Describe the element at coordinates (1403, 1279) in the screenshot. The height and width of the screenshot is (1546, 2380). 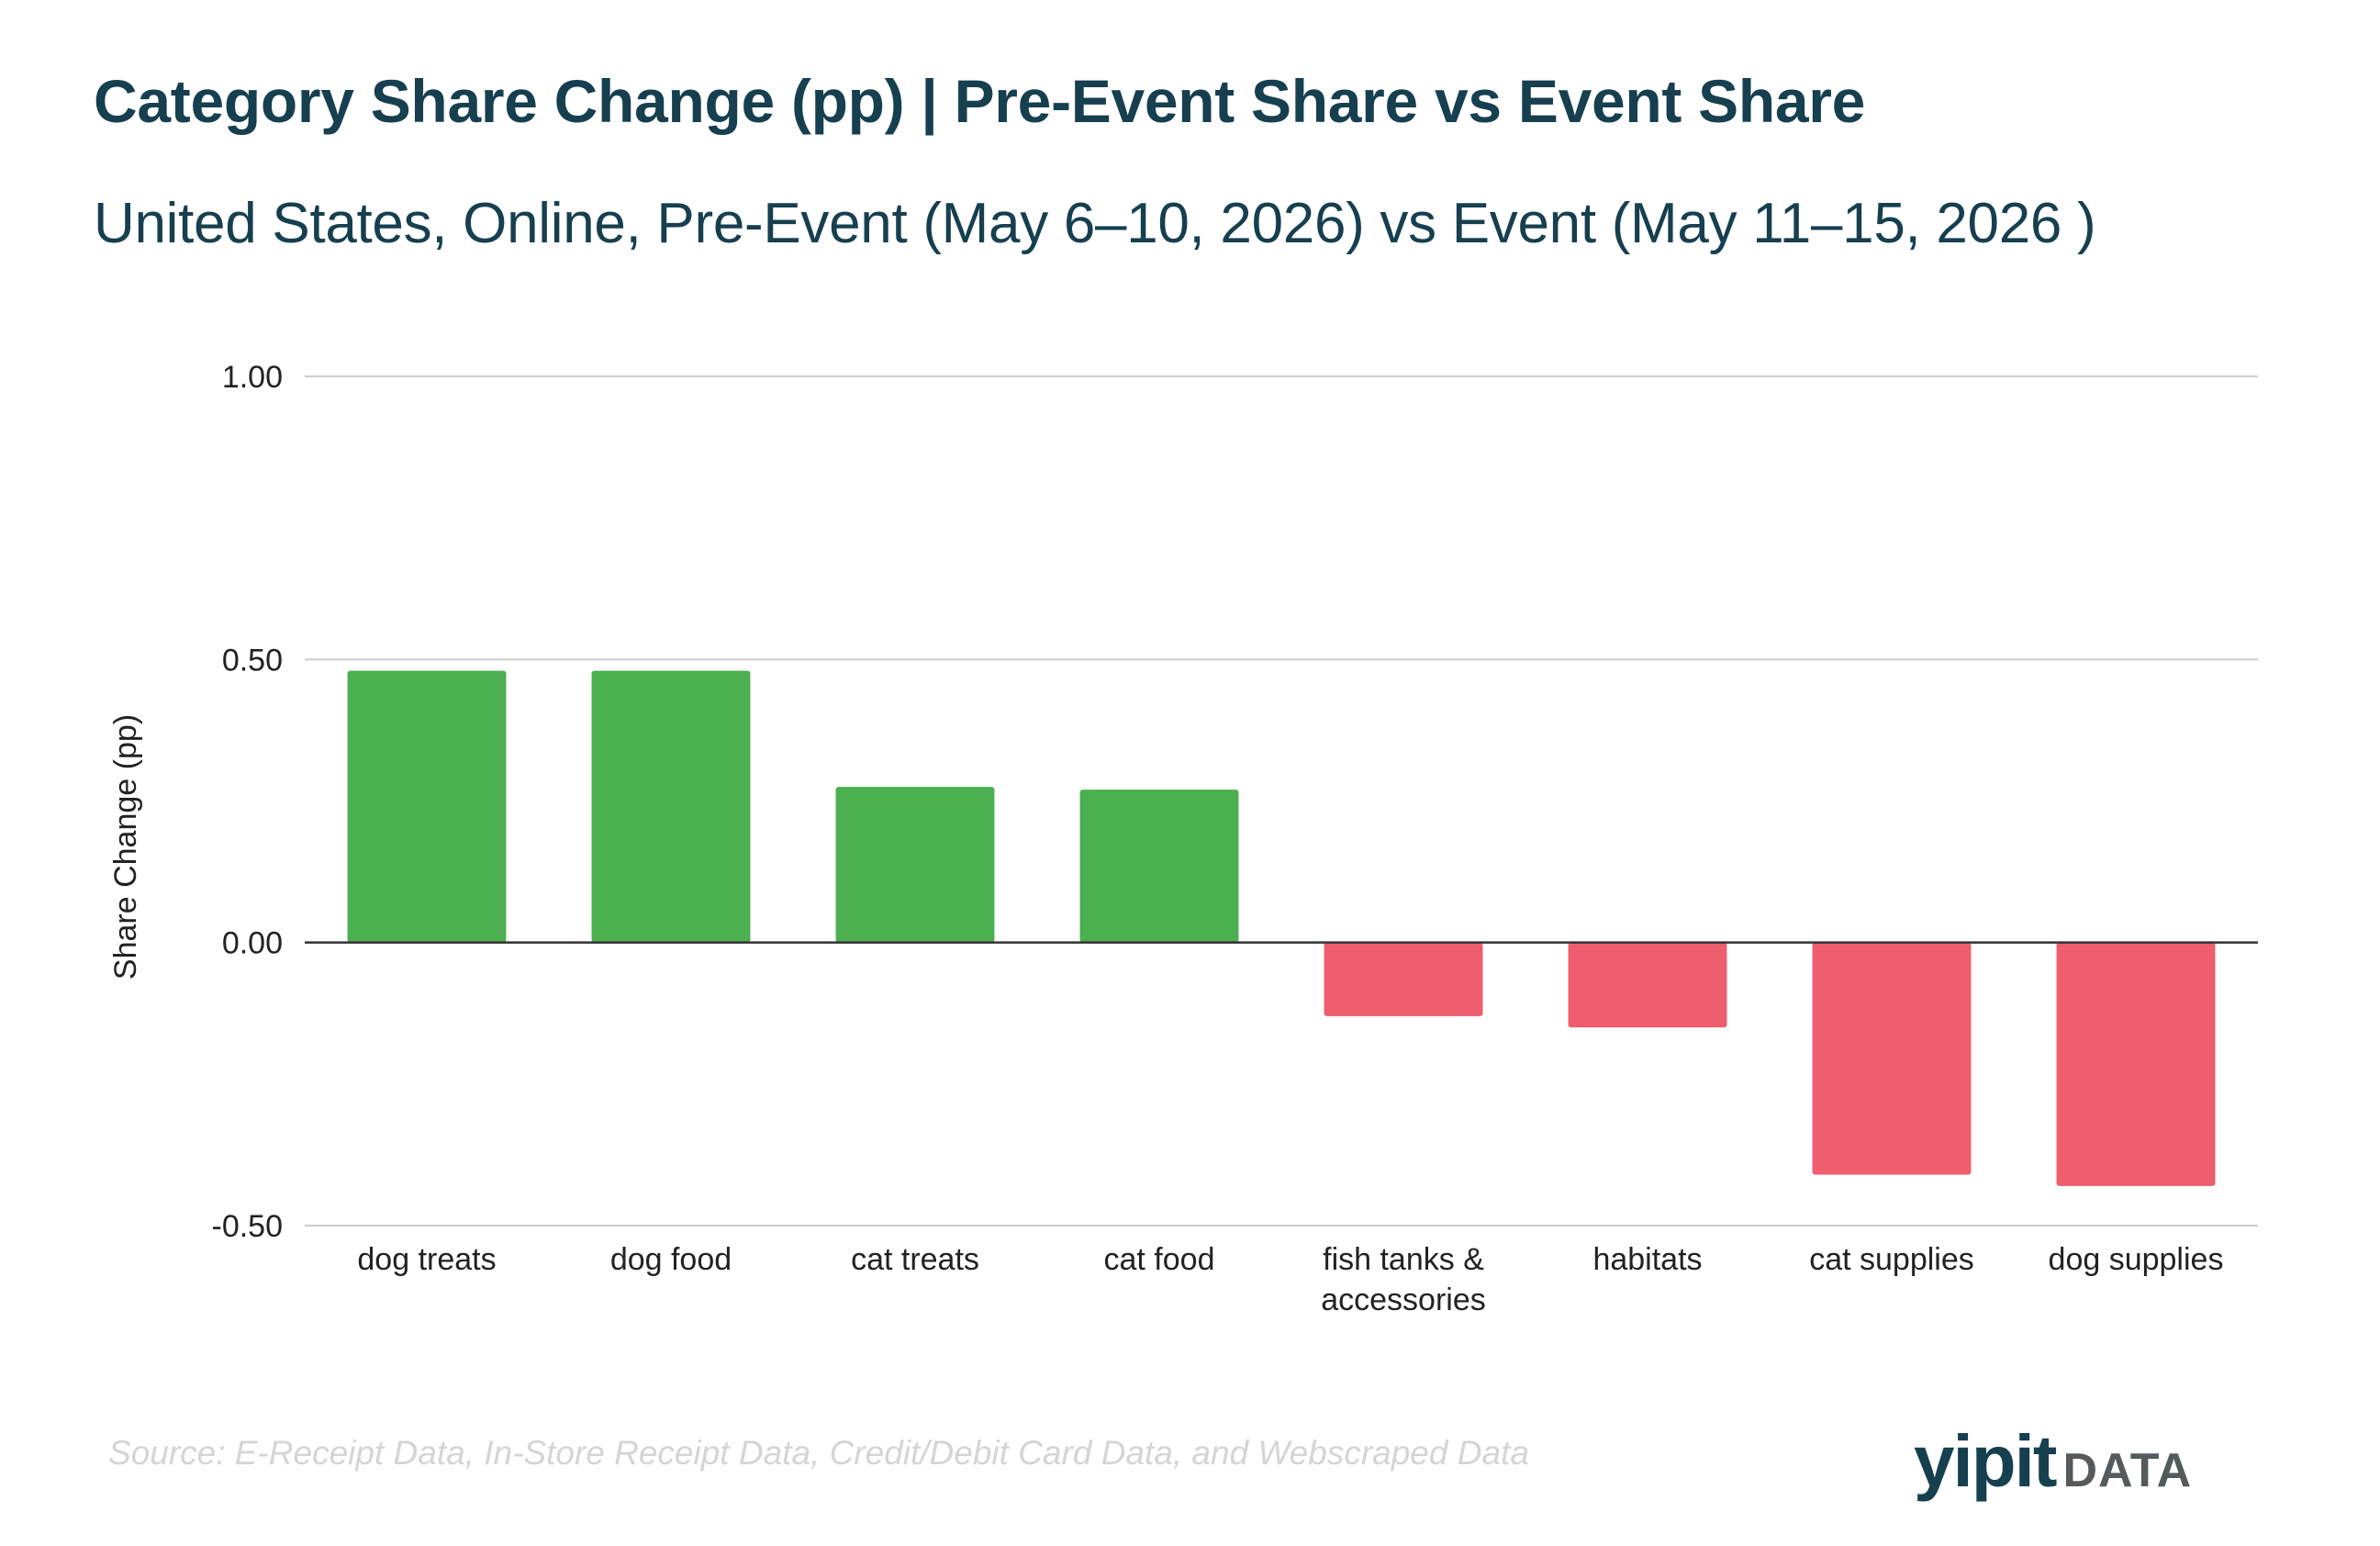
I see `x-tick-label: fish tanks & accessories` at that location.